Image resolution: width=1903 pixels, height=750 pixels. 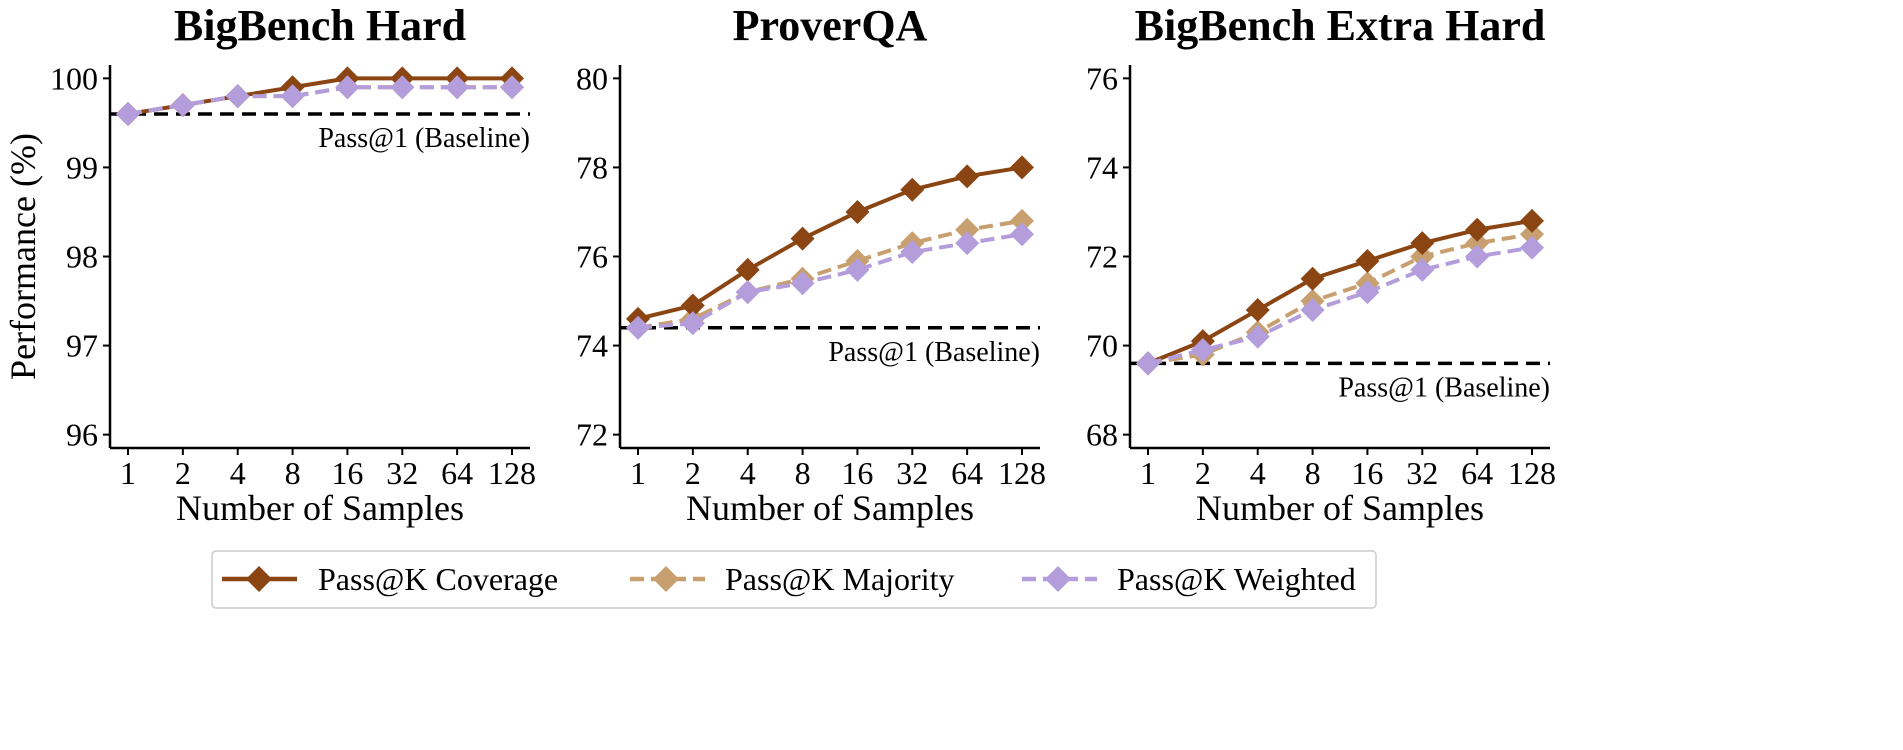 I want to click on y-tick-label: 78, so click(x=592, y=167).